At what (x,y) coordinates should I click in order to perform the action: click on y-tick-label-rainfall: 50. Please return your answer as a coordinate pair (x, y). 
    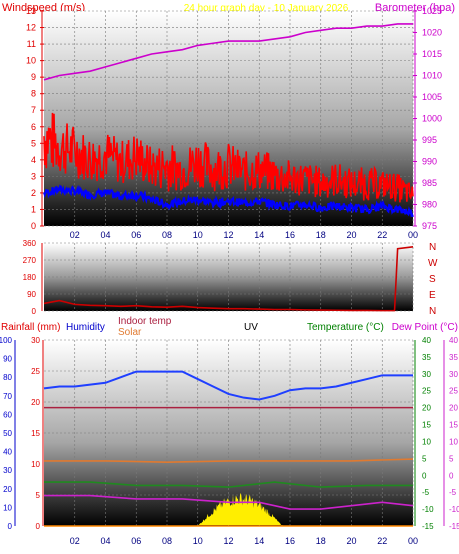
    Looking at the image, I should click on (7, 433).